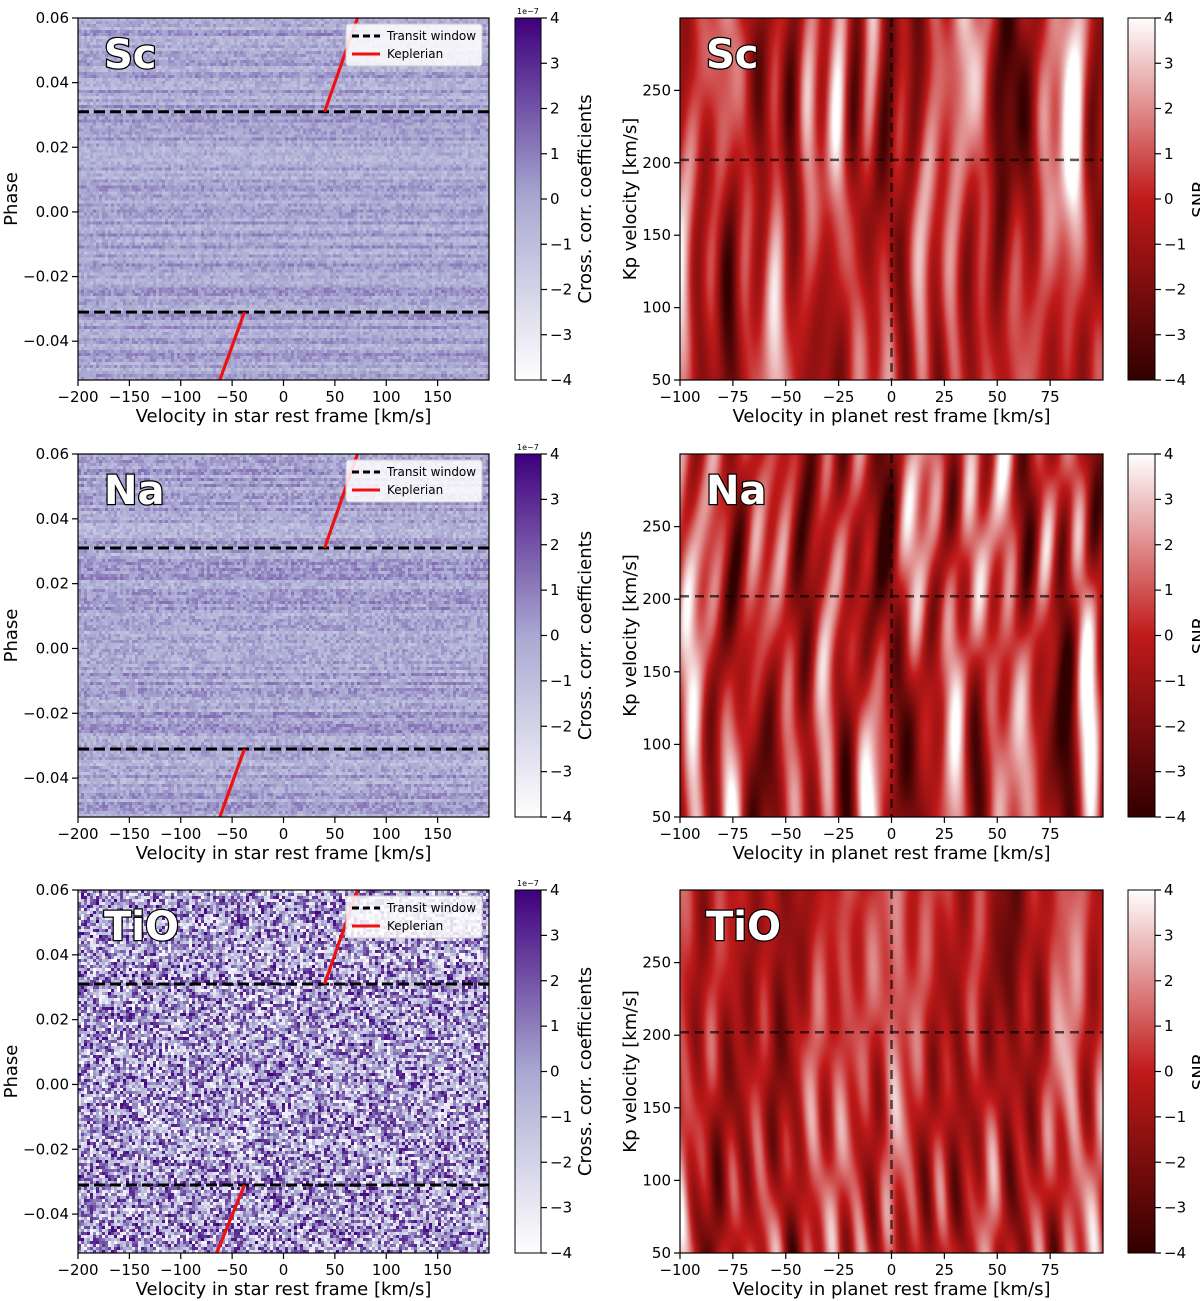  Describe the element at coordinates (284, 853) in the screenshot. I see `x-axis-label: Velocity in star rest frame [km/s]` at that location.